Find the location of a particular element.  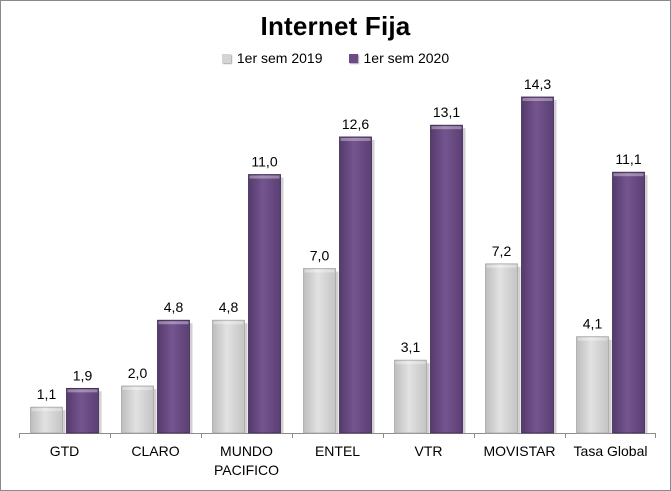

legend-item-2019: 1er sem 2019 is located at coordinates (272, 58).